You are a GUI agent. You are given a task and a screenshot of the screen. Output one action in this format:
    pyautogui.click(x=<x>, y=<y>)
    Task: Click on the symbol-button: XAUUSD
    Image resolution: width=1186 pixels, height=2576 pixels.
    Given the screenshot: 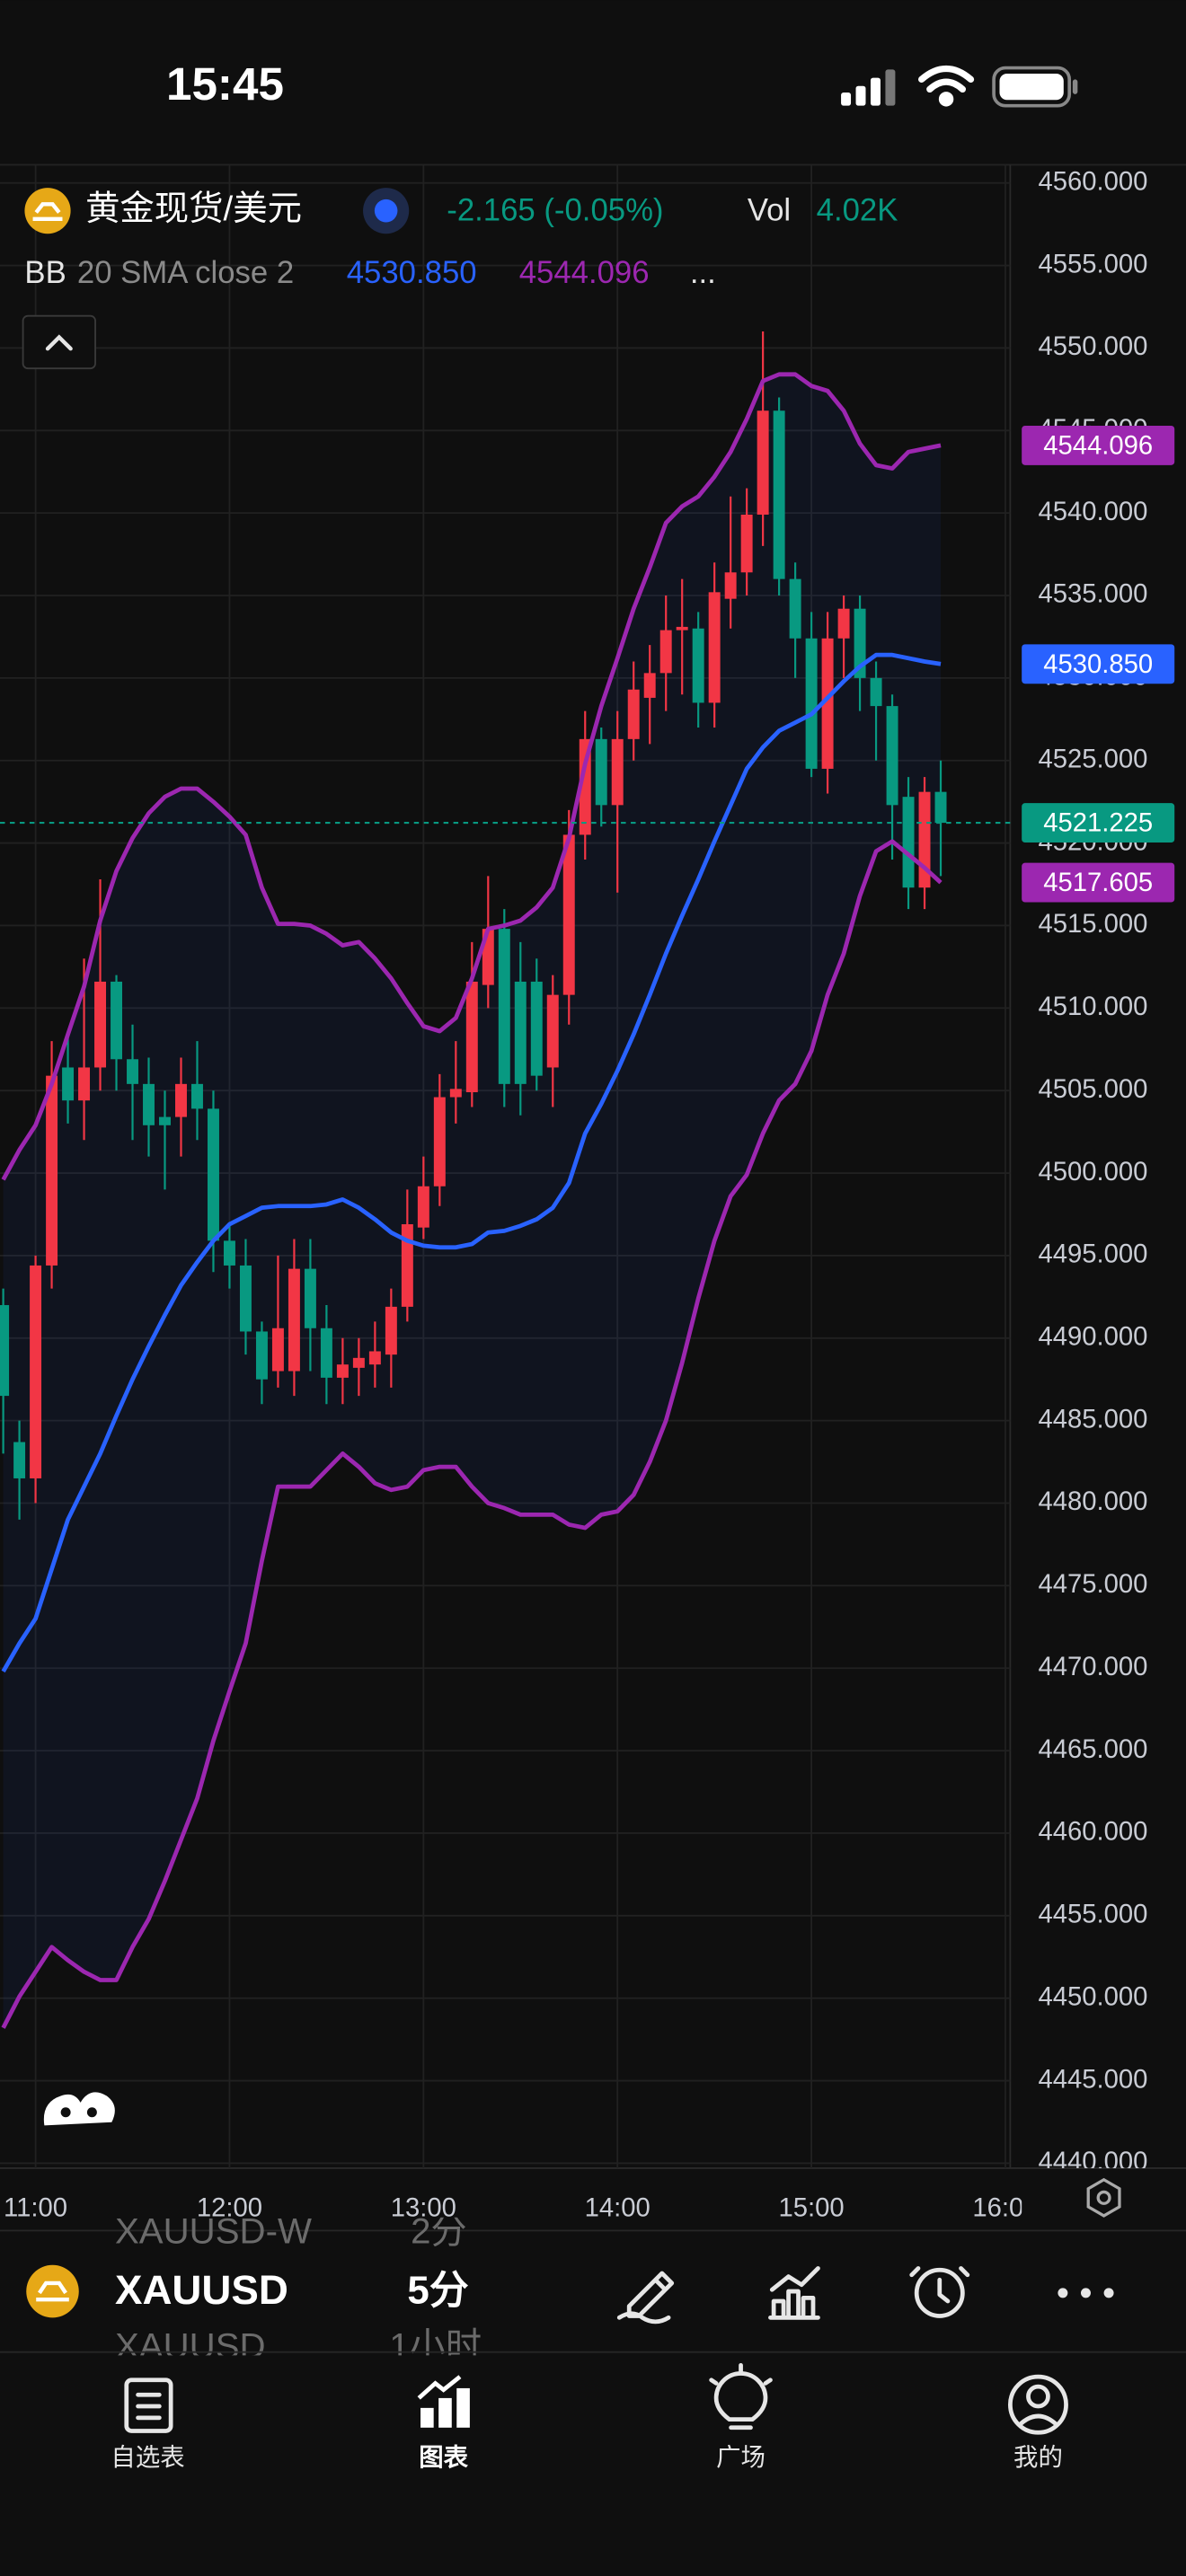 What is the action you would take?
    pyautogui.click(x=201, y=2290)
    